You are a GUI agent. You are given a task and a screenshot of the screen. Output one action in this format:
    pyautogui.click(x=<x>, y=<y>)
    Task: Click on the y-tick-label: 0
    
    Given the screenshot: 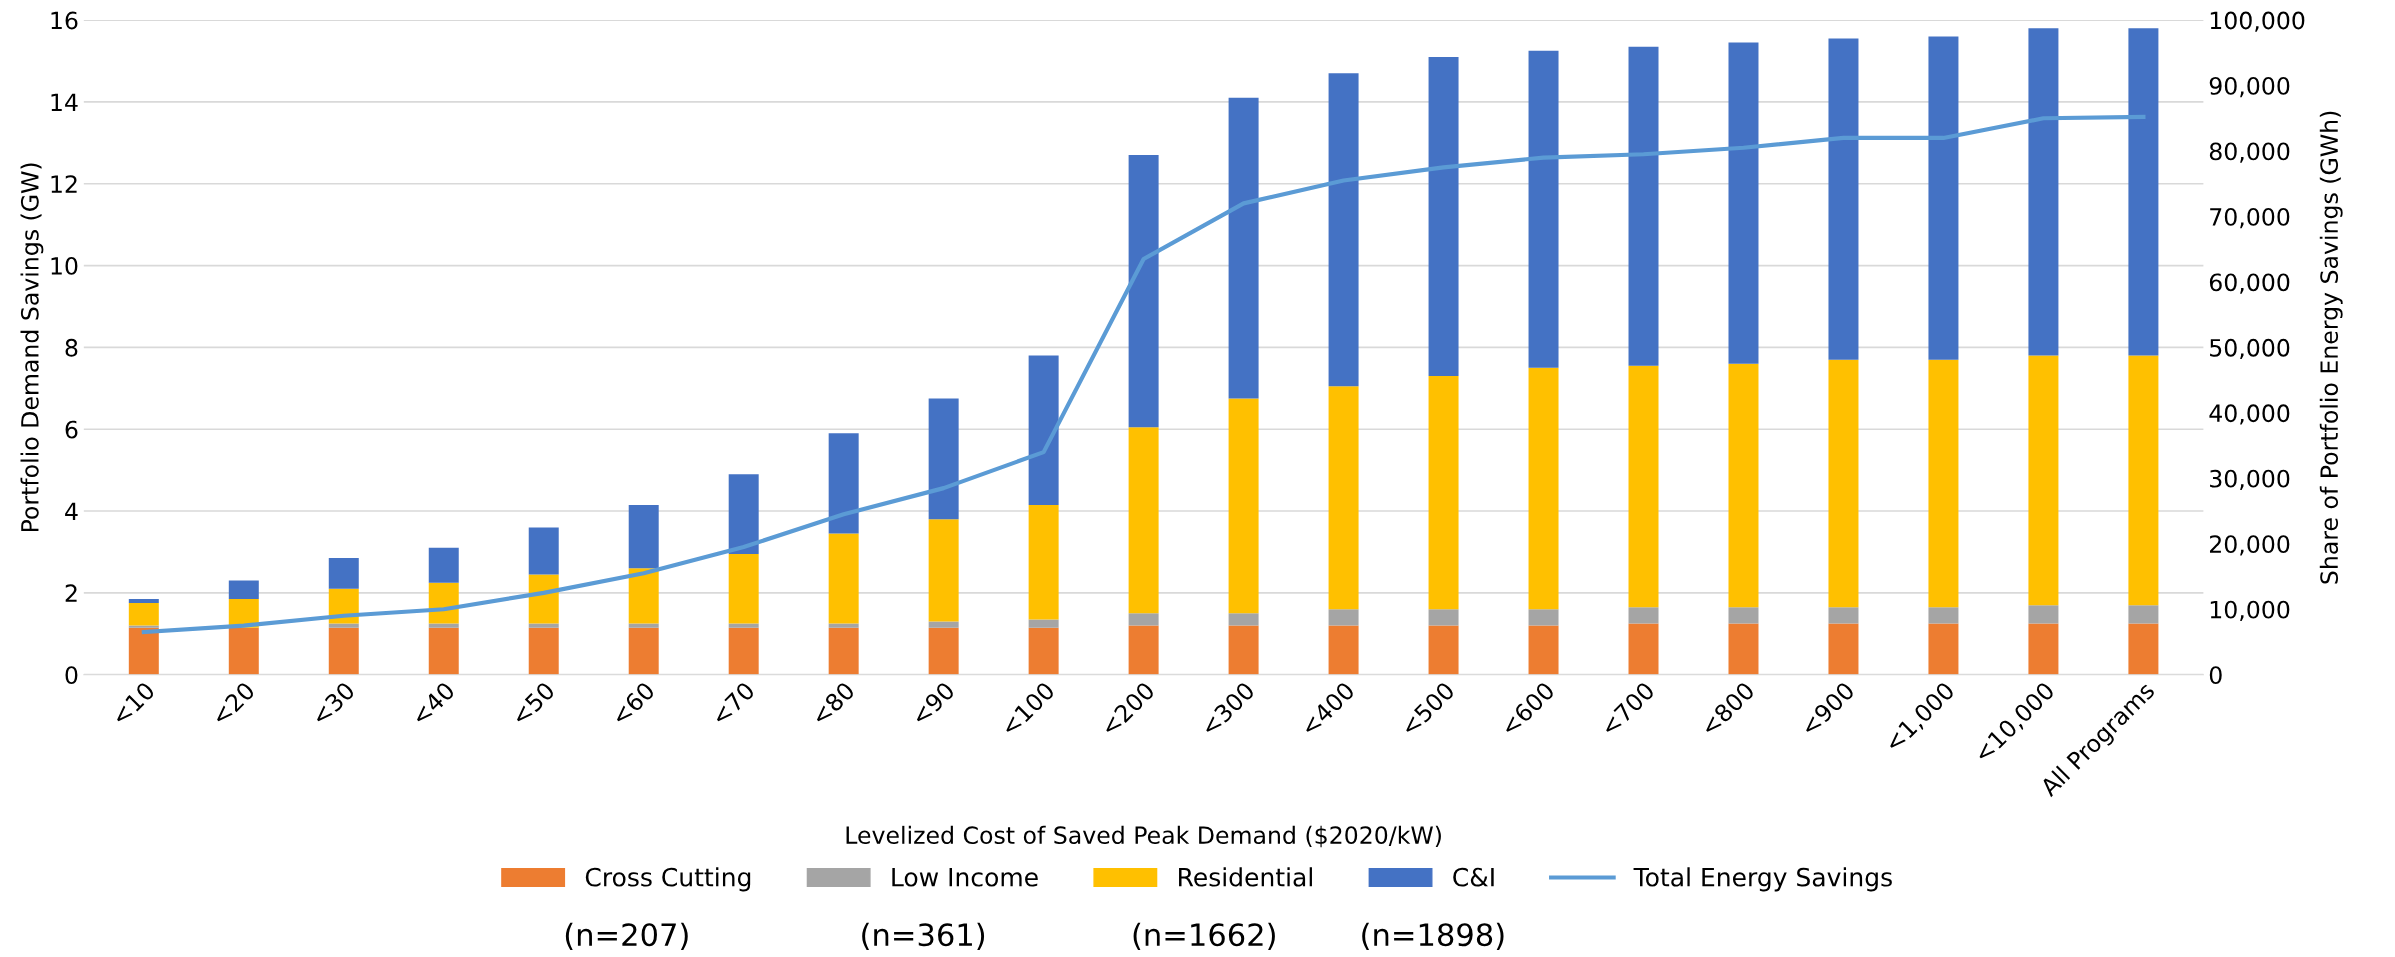 What is the action you would take?
    pyautogui.click(x=71, y=675)
    